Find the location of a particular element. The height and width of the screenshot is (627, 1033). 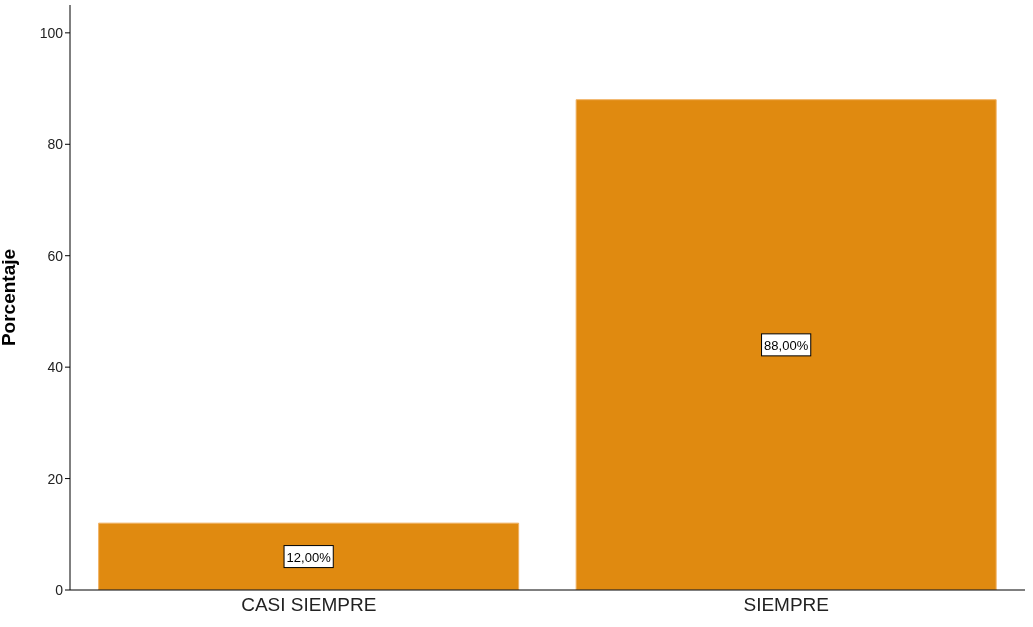

y-tick-label: 100 is located at coordinates (51, 32).